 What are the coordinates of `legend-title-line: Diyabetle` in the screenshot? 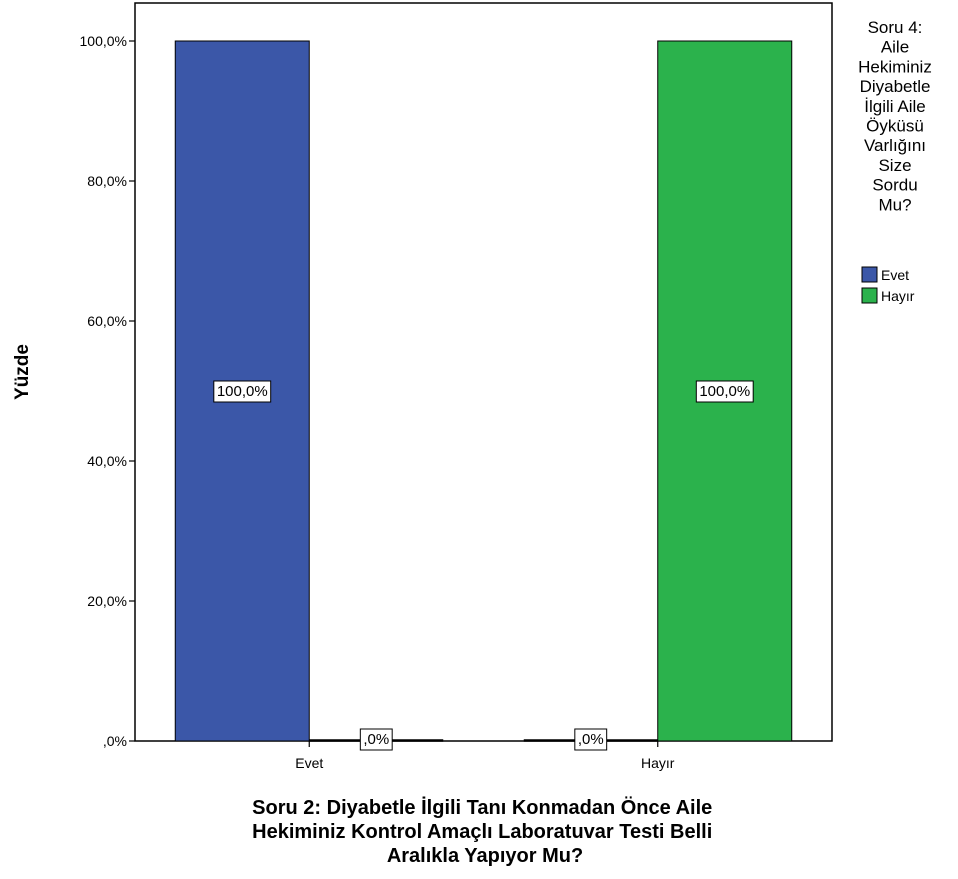 It's located at (895, 86).